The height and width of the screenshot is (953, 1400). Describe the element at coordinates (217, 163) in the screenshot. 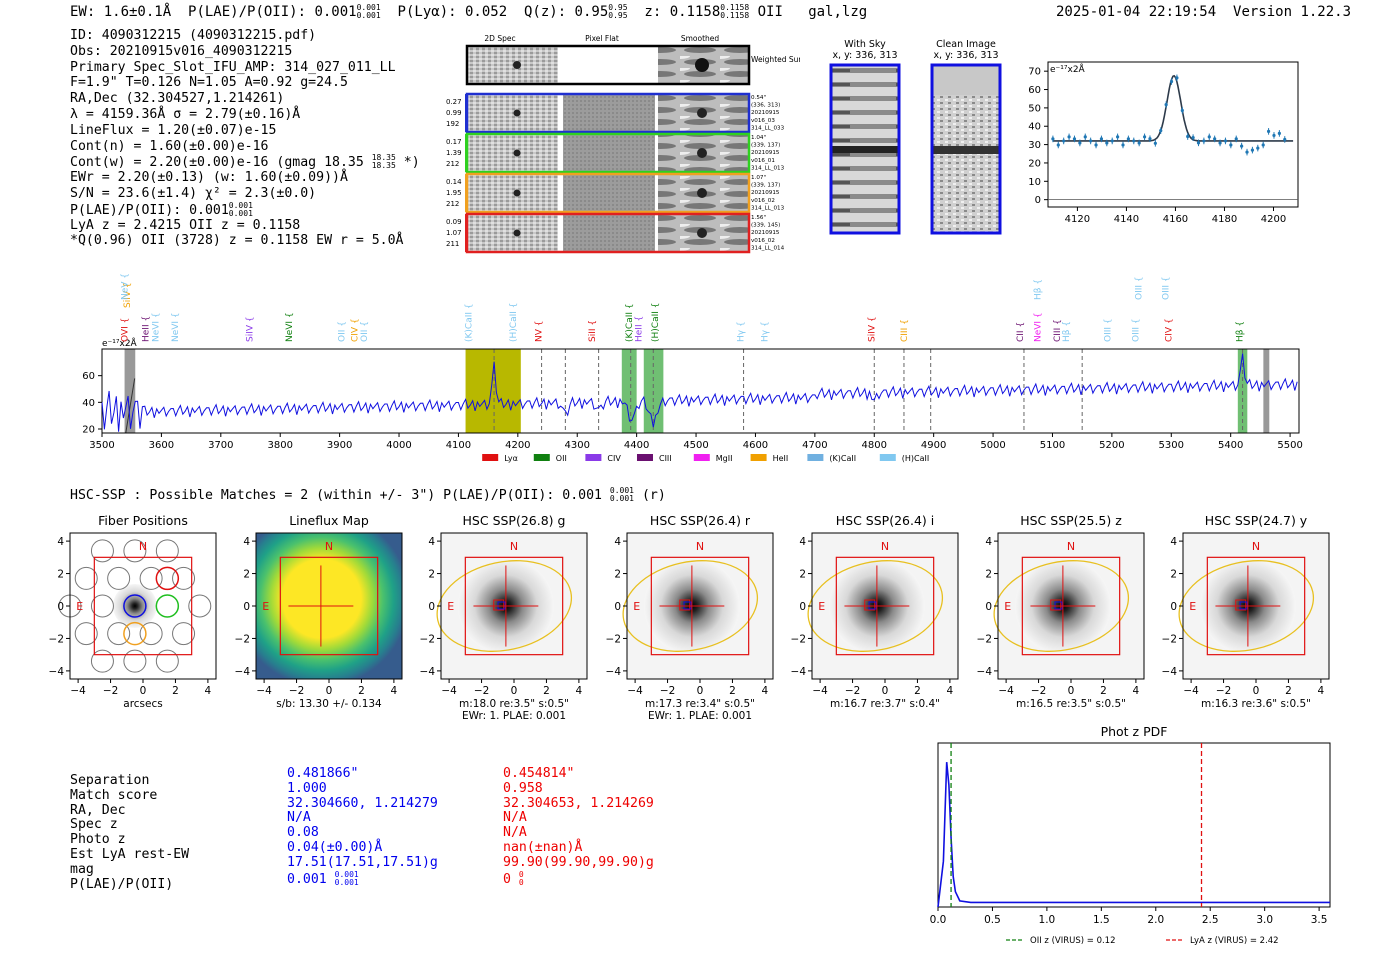

I see `contw-text: Cont(w) = 2.20(±0.00)e-16 (gmag 18.35` at that location.